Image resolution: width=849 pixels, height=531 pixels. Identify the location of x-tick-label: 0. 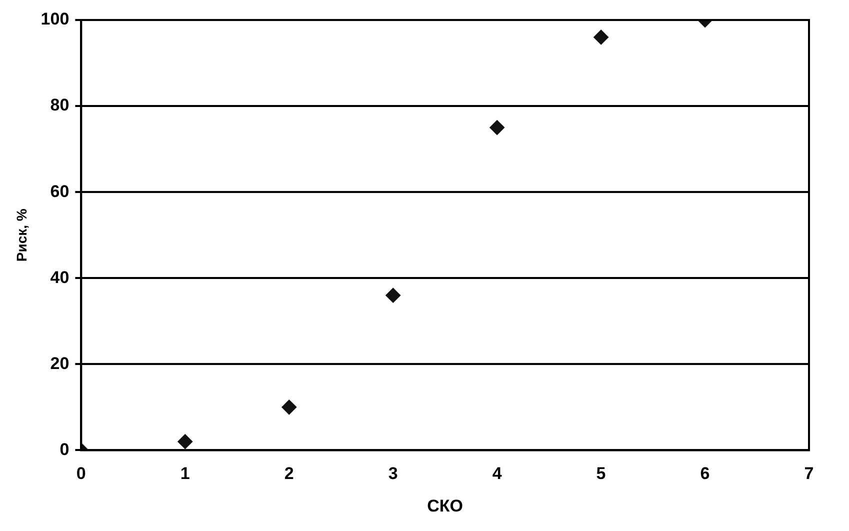
(81, 474).